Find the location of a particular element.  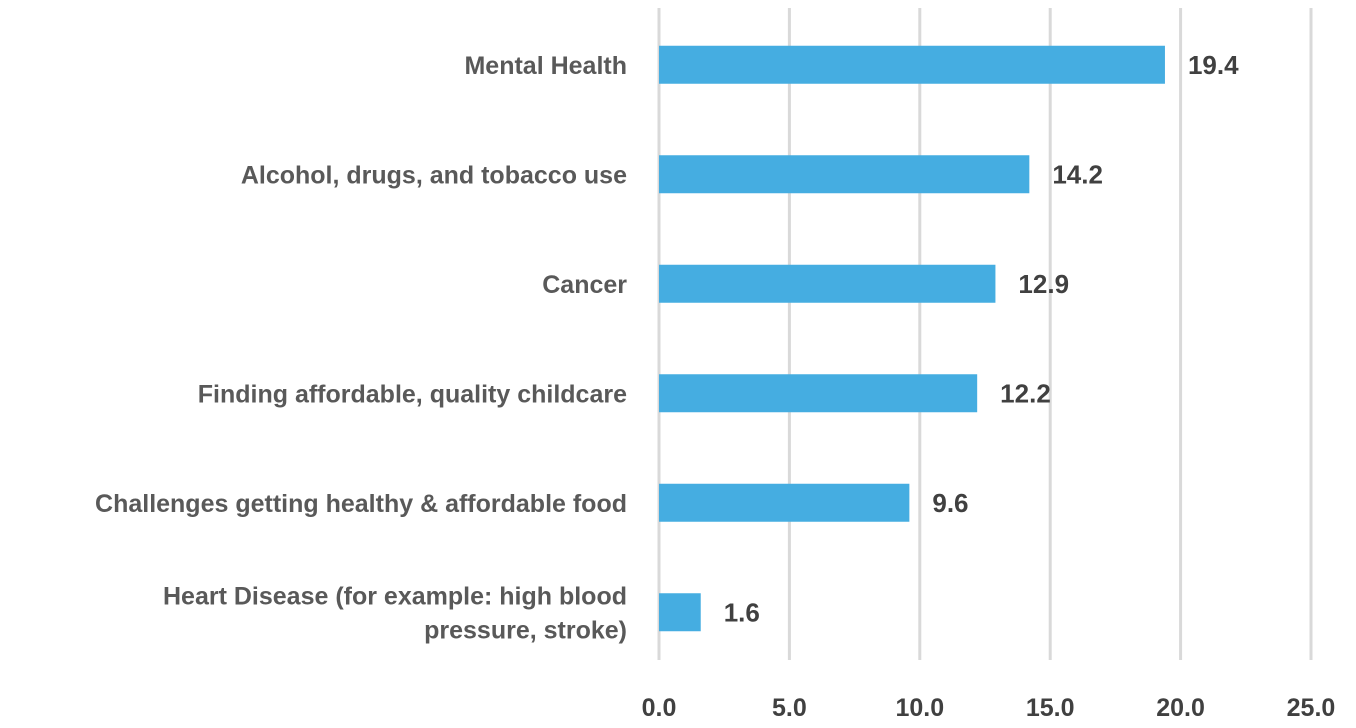

data-label: 14.2 is located at coordinates (1077, 174).